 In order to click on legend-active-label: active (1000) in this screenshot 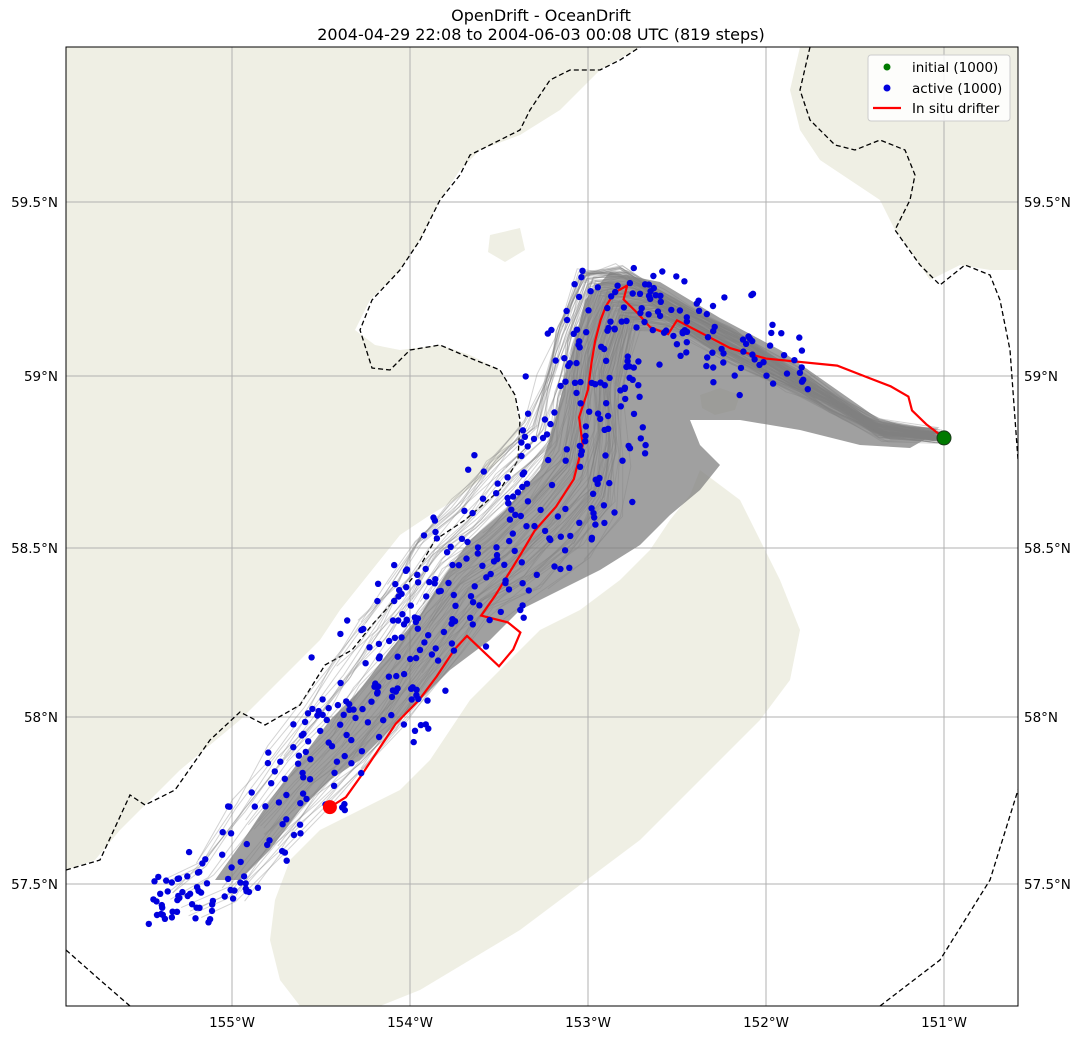, I will do `click(957, 89)`.